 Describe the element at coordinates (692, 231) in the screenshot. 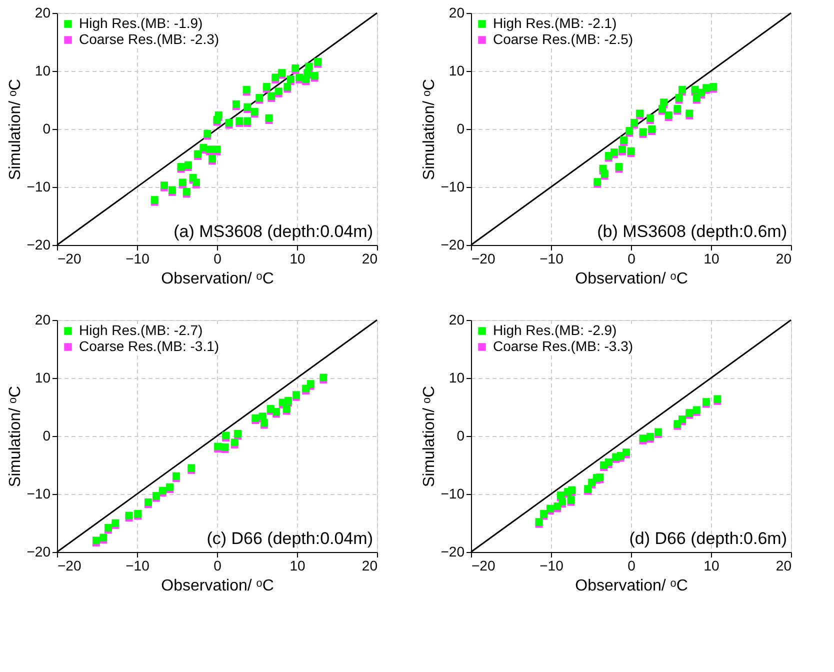

I see `annotation: (b) MS3608 (depth:0.6m)` at that location.